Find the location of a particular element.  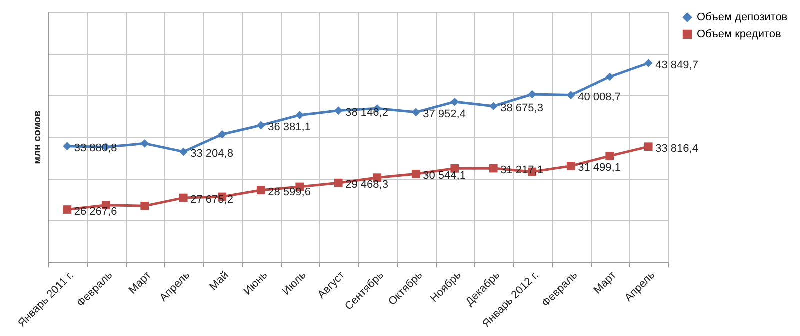

data-label: 36 381,1 is located at coordinates (289, 127).